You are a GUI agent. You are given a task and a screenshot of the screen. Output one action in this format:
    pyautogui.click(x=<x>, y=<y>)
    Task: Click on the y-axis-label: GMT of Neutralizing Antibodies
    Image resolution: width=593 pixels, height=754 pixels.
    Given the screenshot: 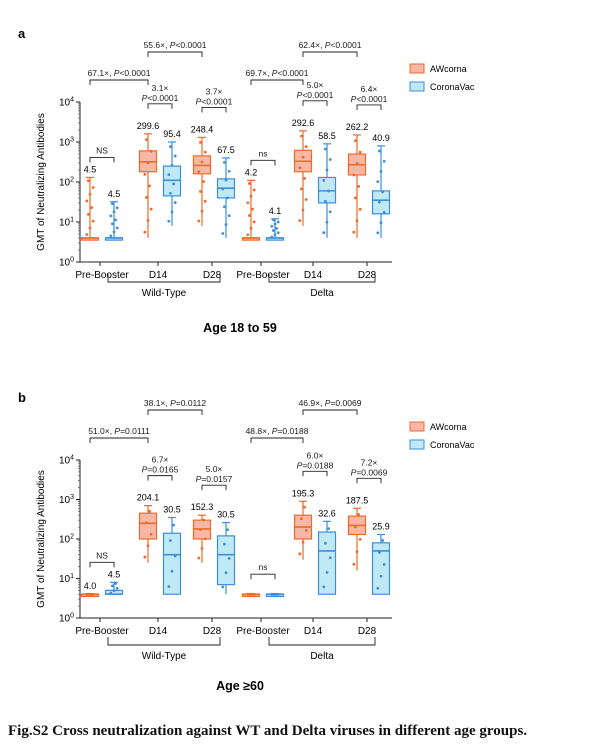 What is the action you would take?
    pyautogui.click(x=41, y=539)
    